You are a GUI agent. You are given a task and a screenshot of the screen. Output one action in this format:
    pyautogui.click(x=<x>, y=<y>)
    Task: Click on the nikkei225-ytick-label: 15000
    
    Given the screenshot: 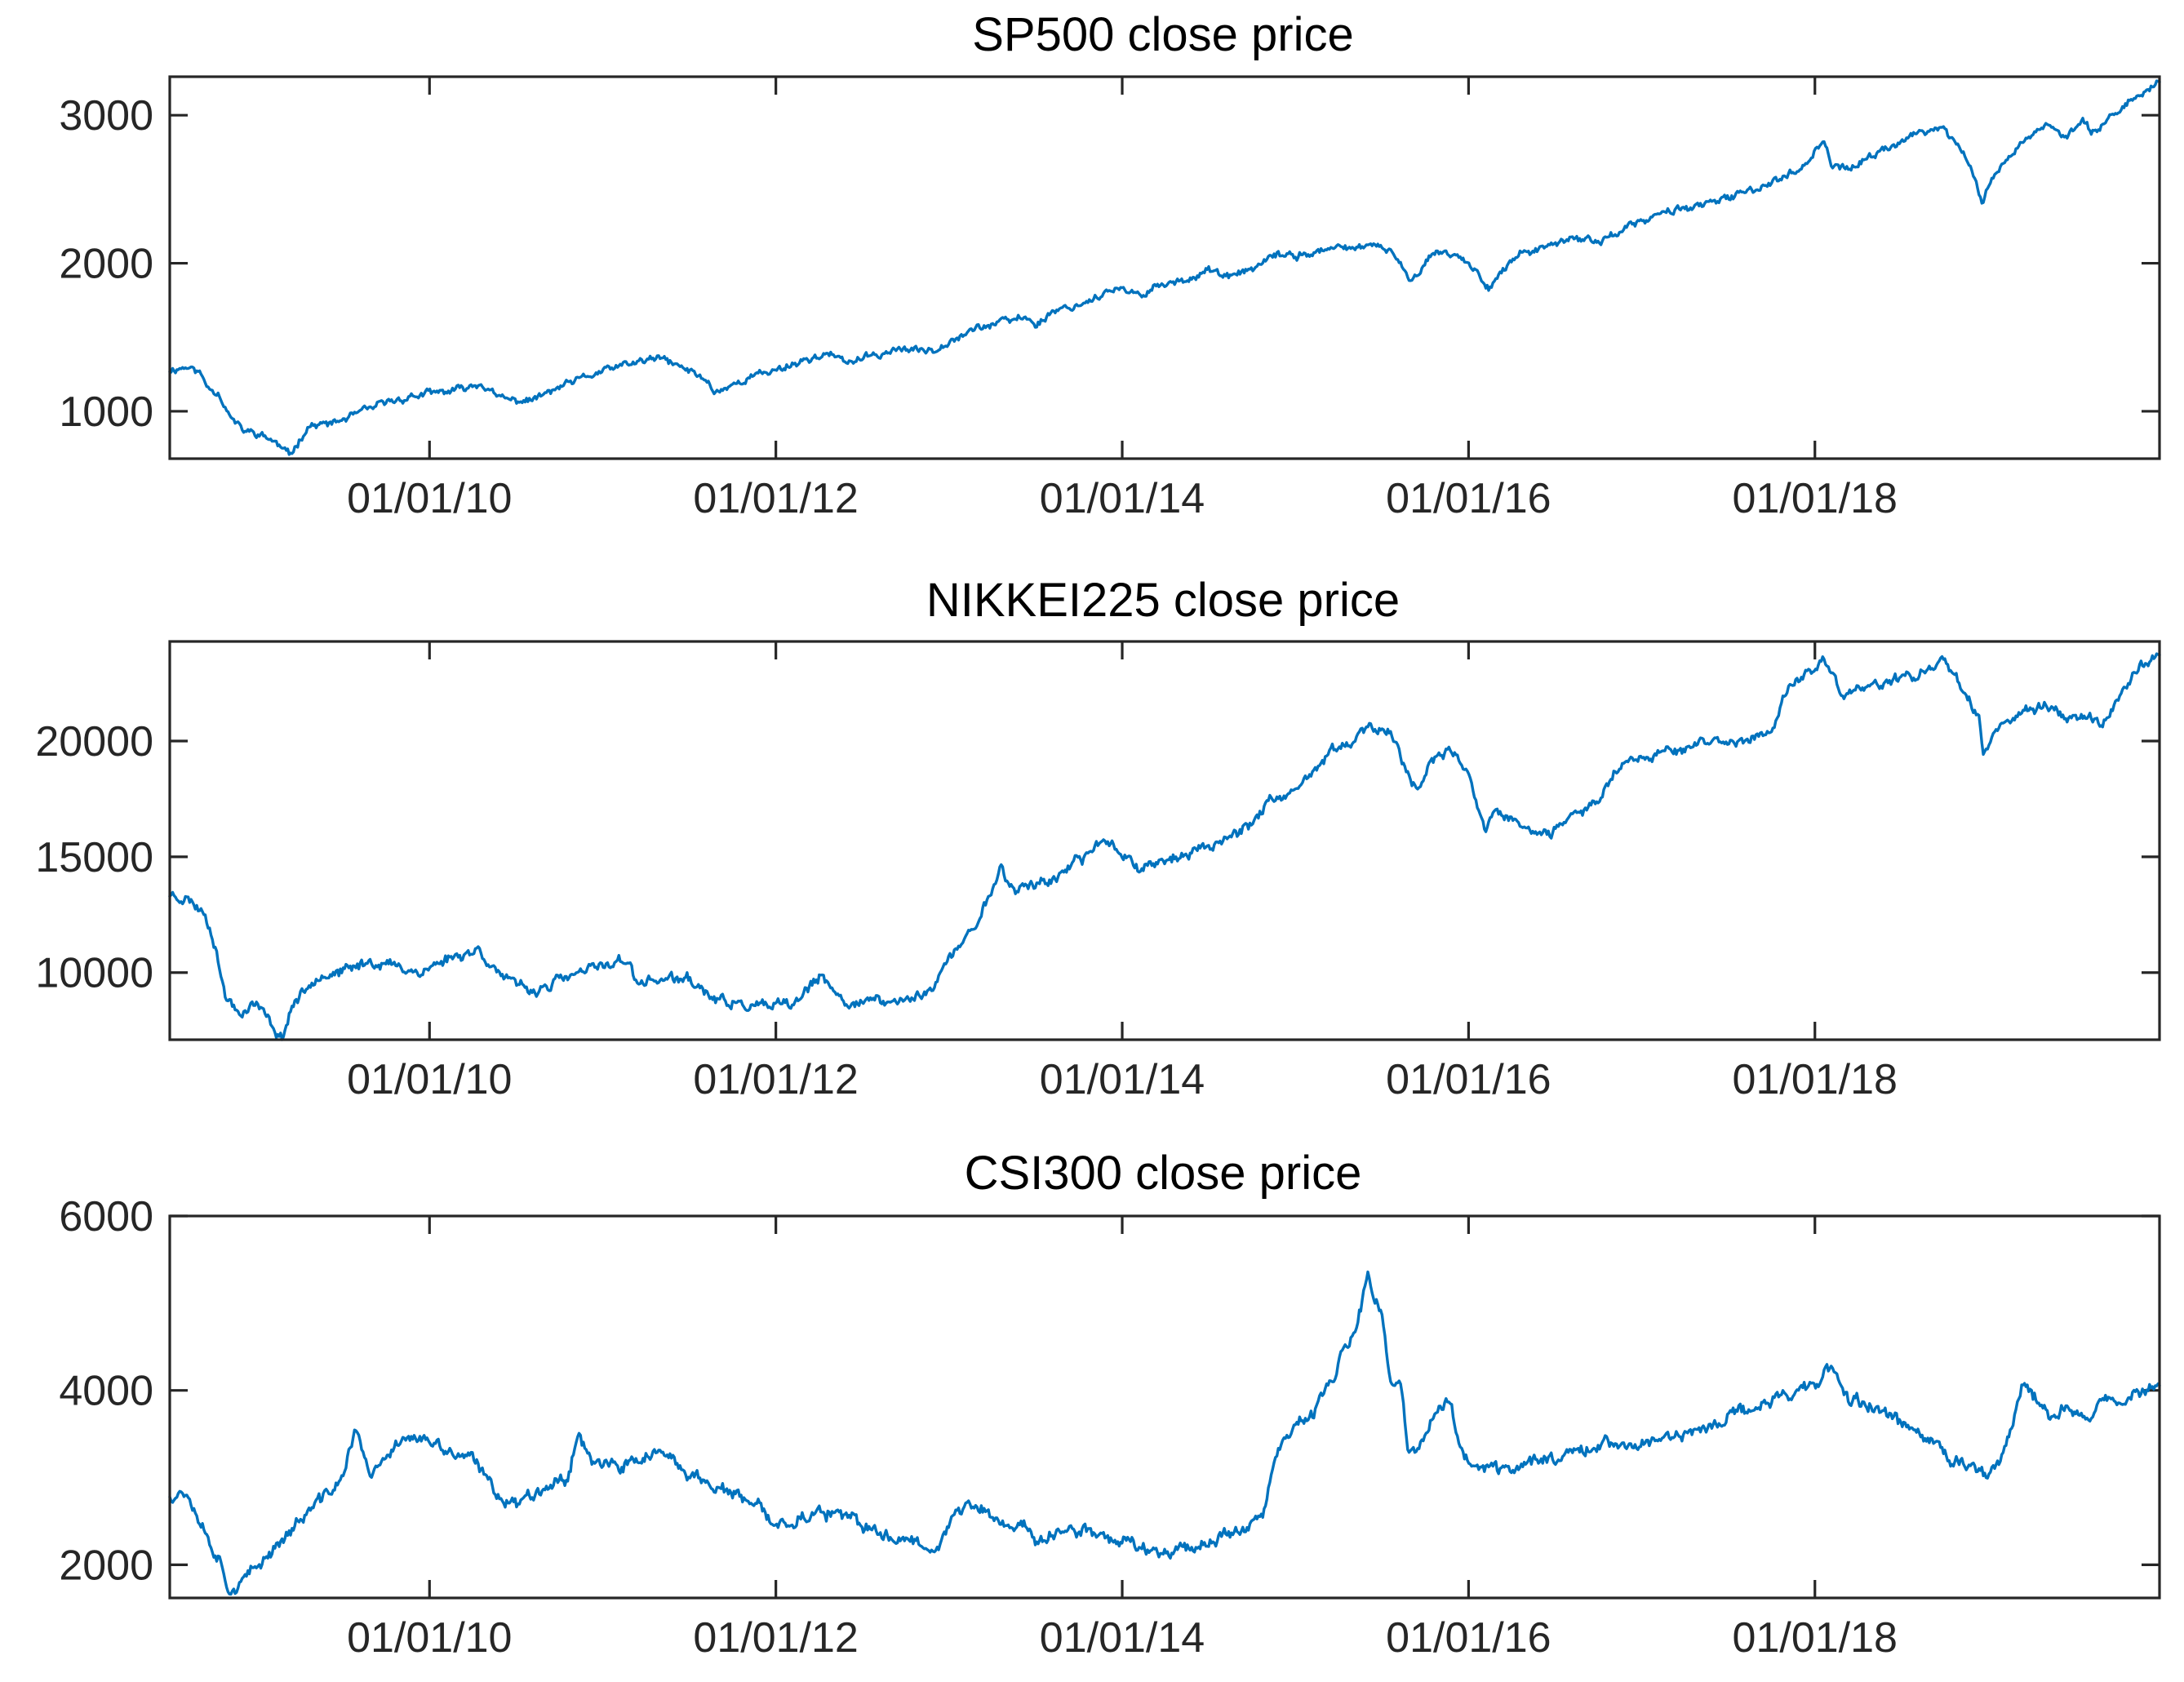 What is the action you would take?
    pyautogui.click(x=94, y=857)
    